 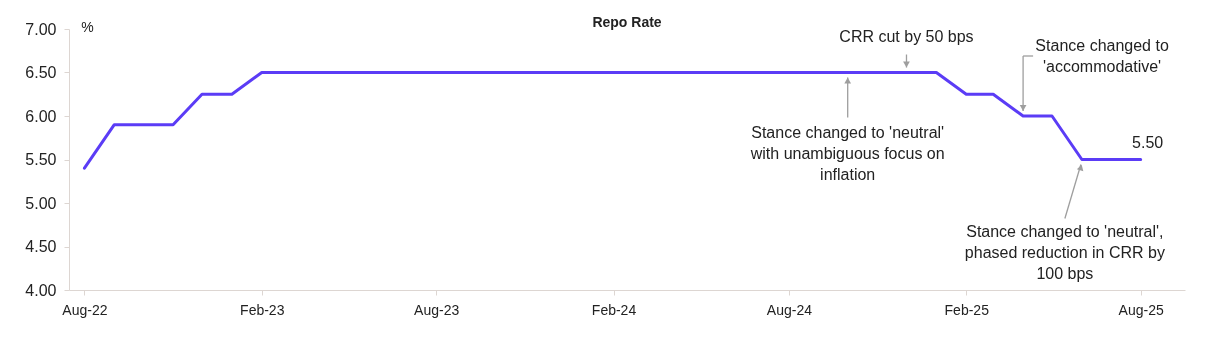 I want to click on x-tick-label: Feb-24, so click(x=614, y=309).